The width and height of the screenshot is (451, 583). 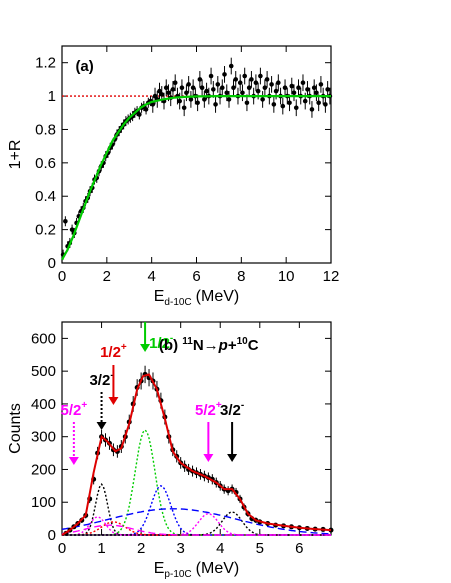 What do you see at coordinates (151, 276) in the screenshot?
I see `panel-a-x-tick-label: 4` at bounding box center [151, 276].